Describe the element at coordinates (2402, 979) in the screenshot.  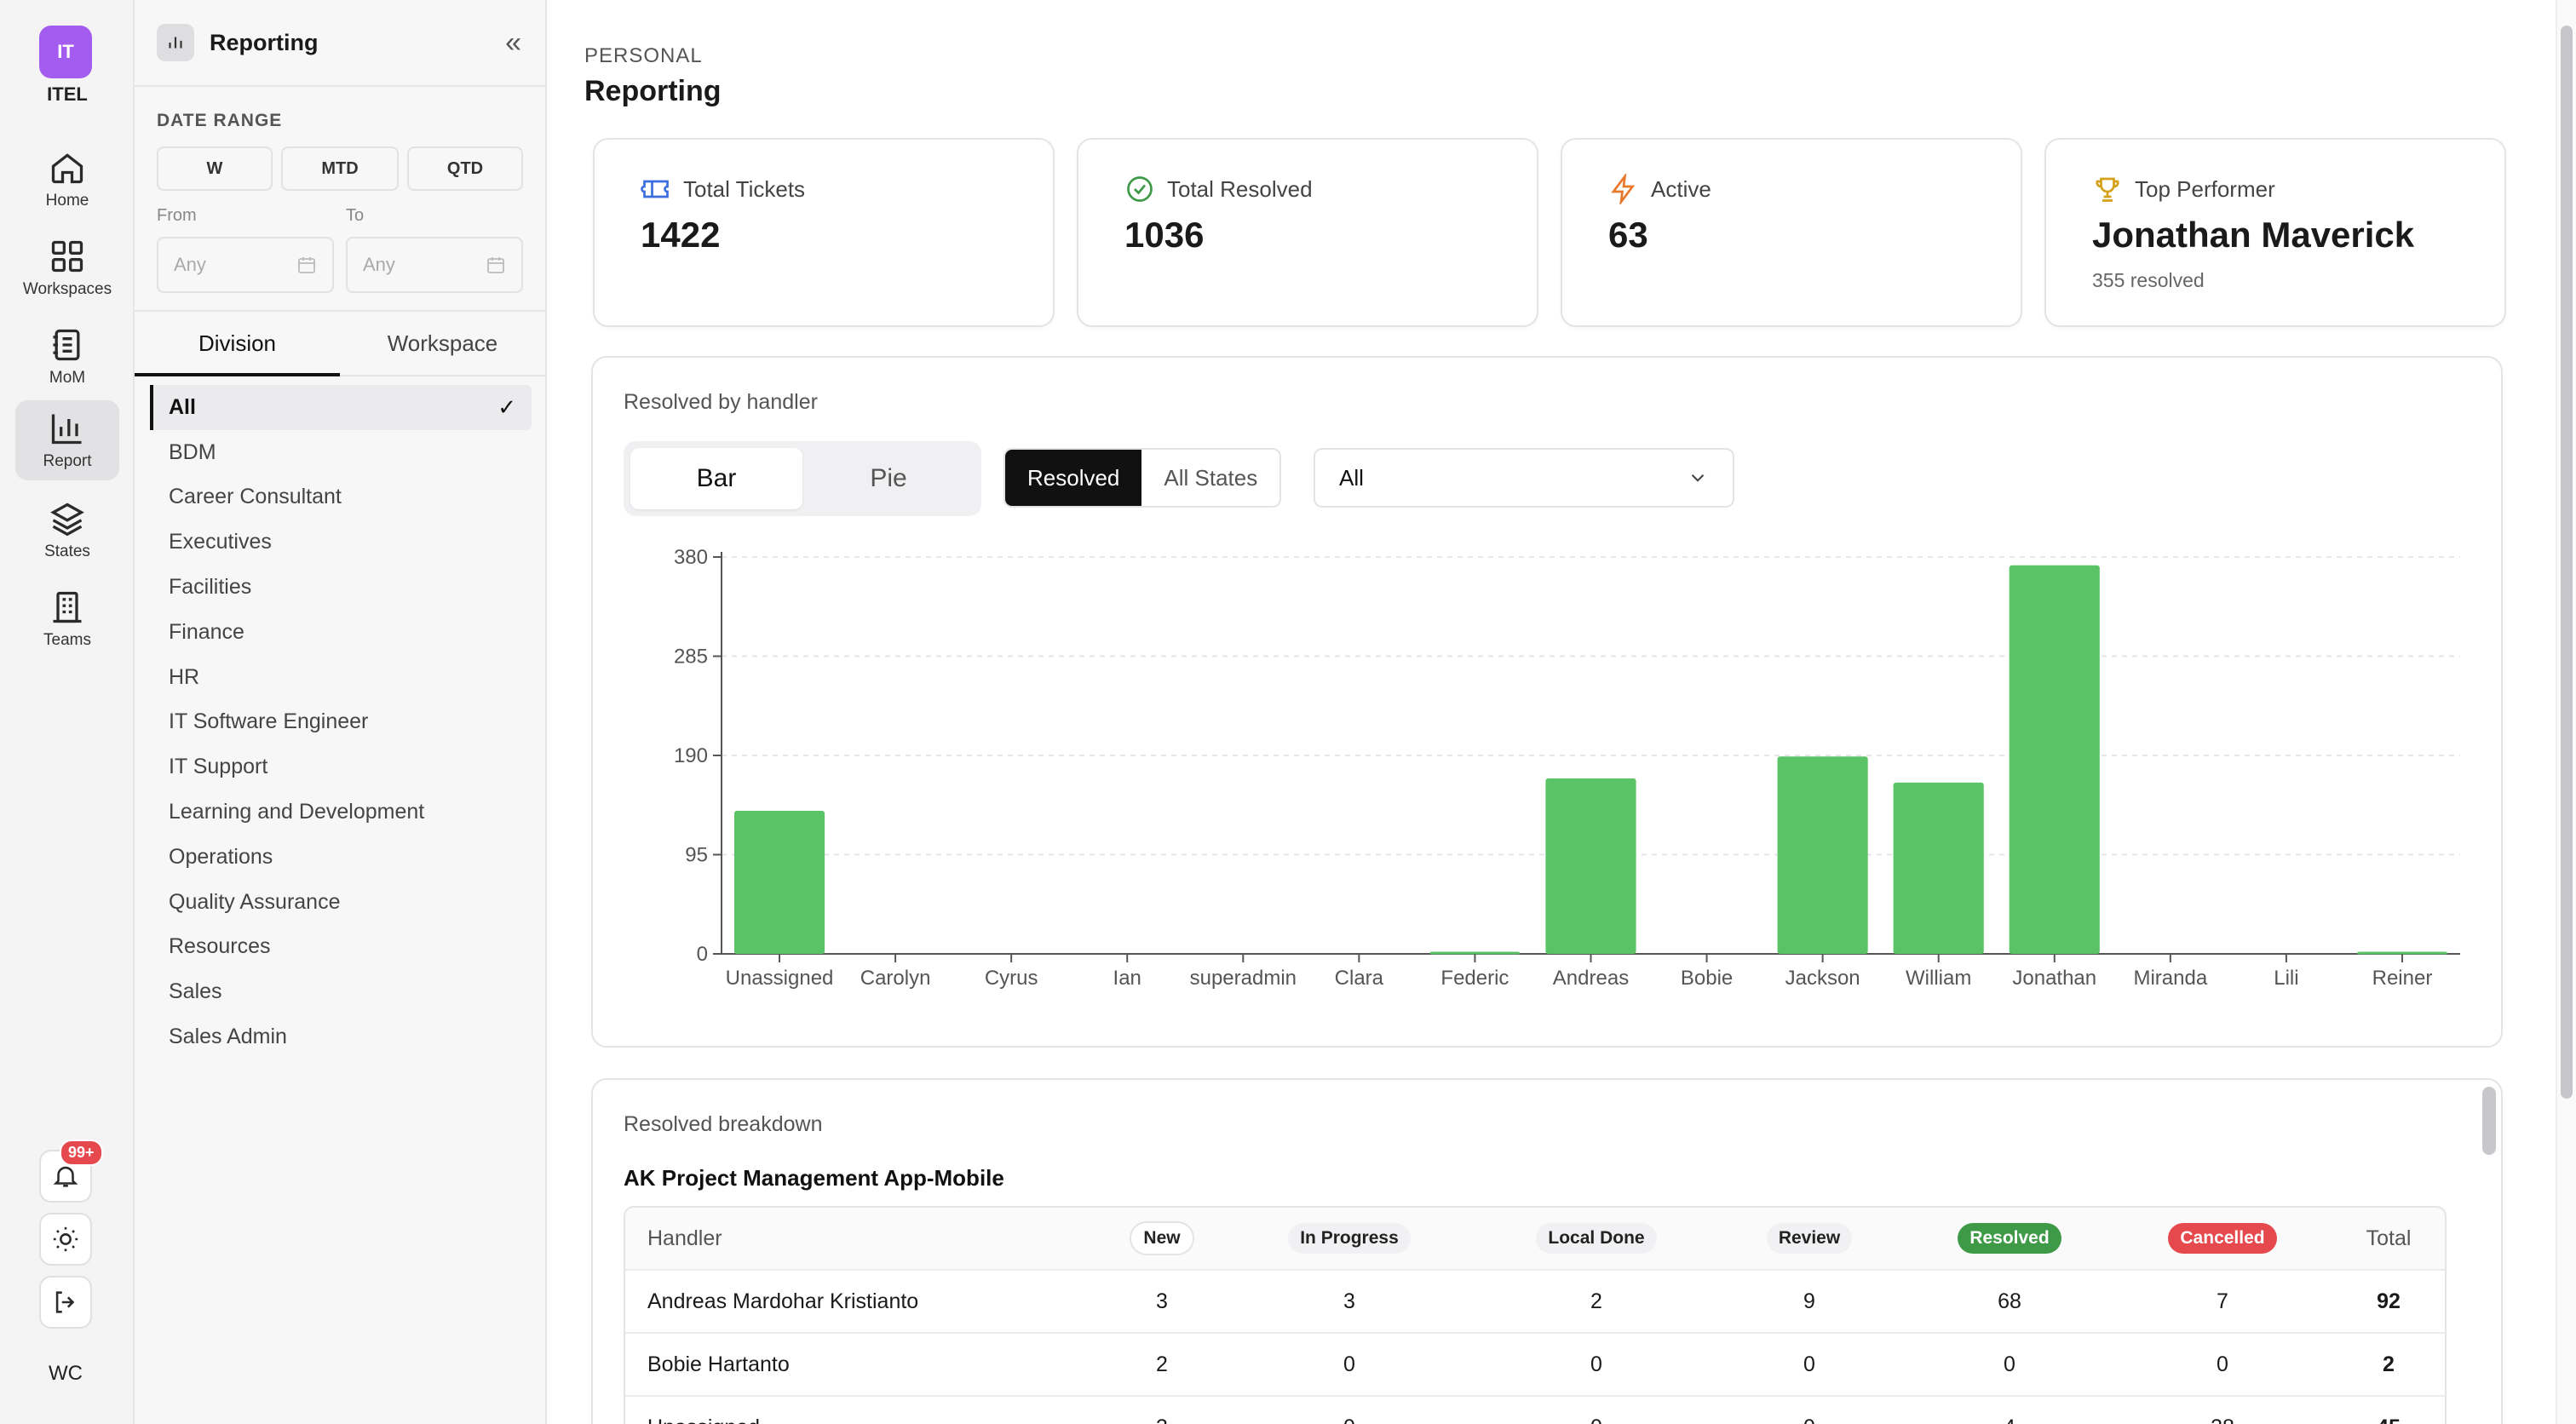
I see `x-tick-label: Reiner` at that location.